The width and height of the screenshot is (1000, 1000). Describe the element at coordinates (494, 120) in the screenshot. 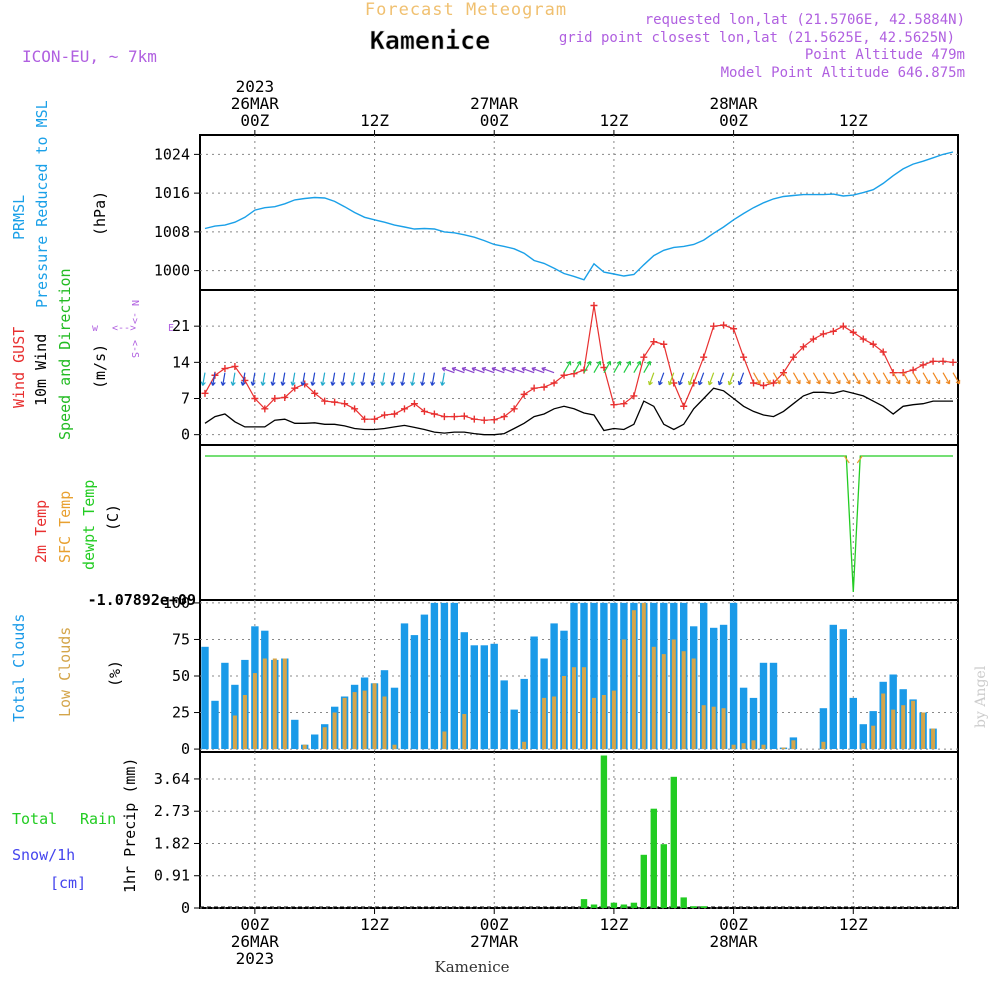

I see `top-time-label: 00Z` at that location.